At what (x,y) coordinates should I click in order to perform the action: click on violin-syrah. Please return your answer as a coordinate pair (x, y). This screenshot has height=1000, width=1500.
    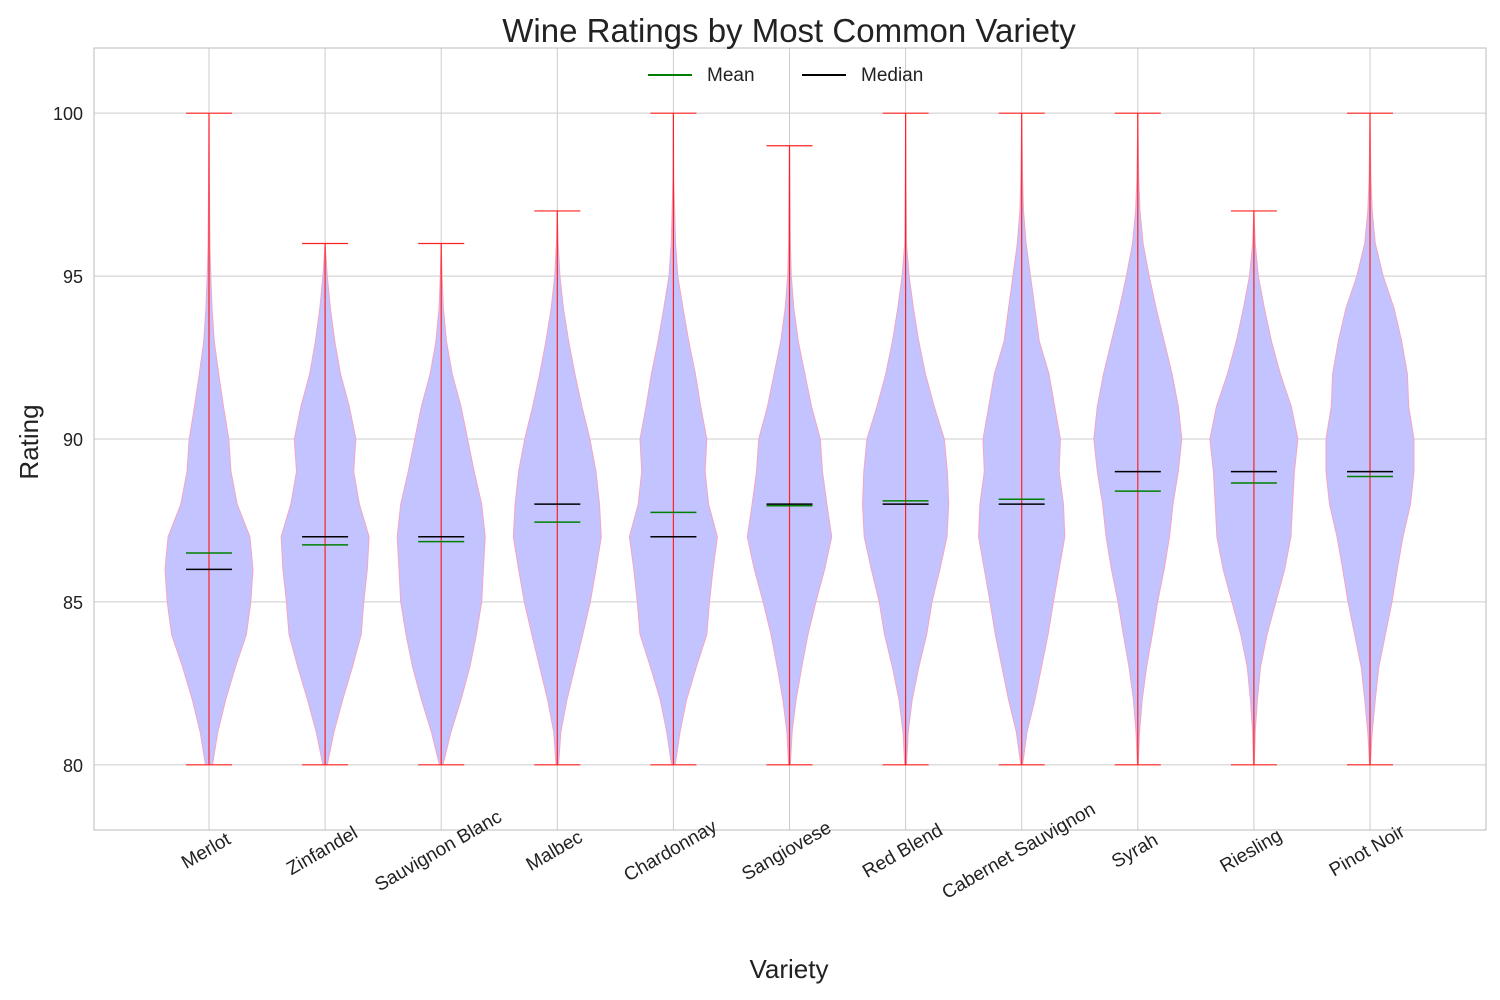
    Looking at the image, I should click on (1138, 439).